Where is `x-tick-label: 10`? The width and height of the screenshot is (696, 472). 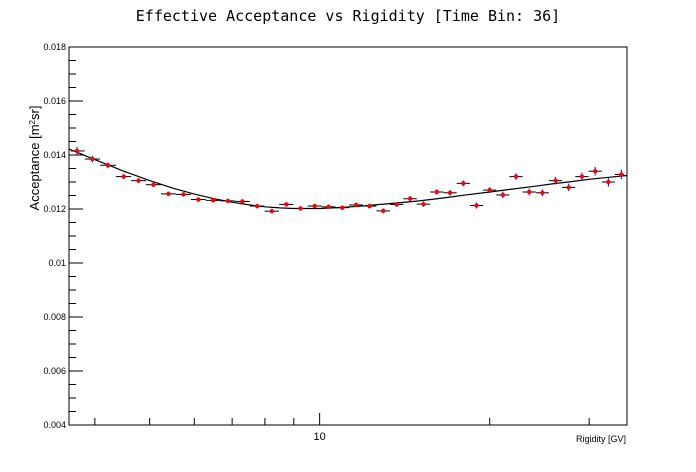
x-tick-label: 10 is located at coordinates (320, 437).